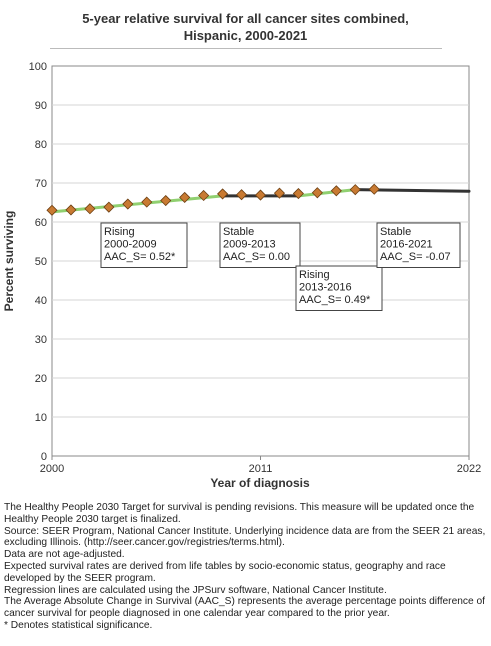  Describe the element at coordinates (64, 555) in the screenshot. I see `footnote-line: Data are not age-adjusted.` at that location.